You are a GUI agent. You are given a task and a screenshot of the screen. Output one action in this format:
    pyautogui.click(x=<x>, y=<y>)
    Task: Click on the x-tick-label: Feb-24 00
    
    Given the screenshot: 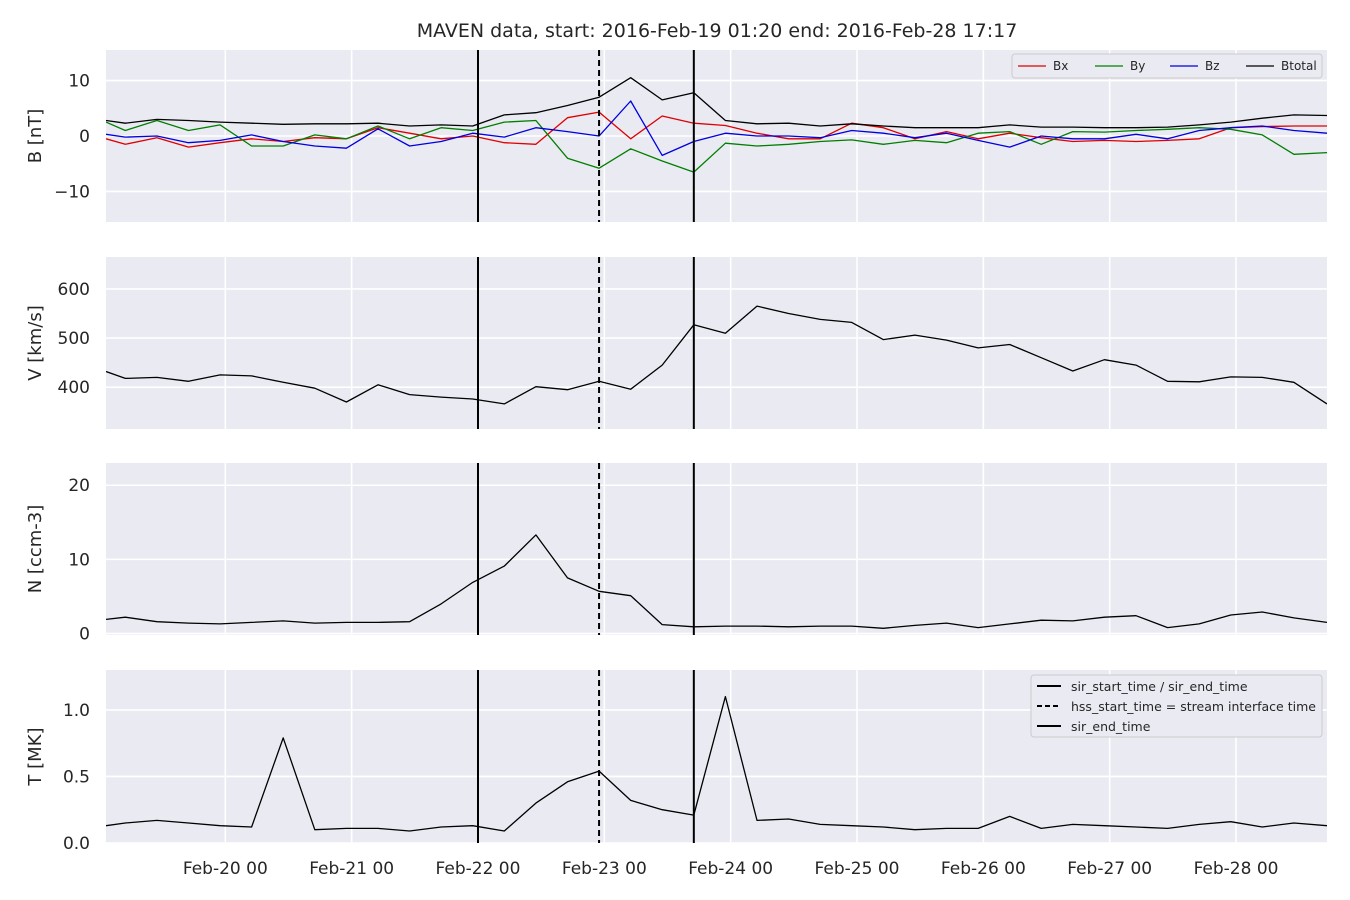 What is the action you would take?
    pyautogui.click(x=730, y=869)
    